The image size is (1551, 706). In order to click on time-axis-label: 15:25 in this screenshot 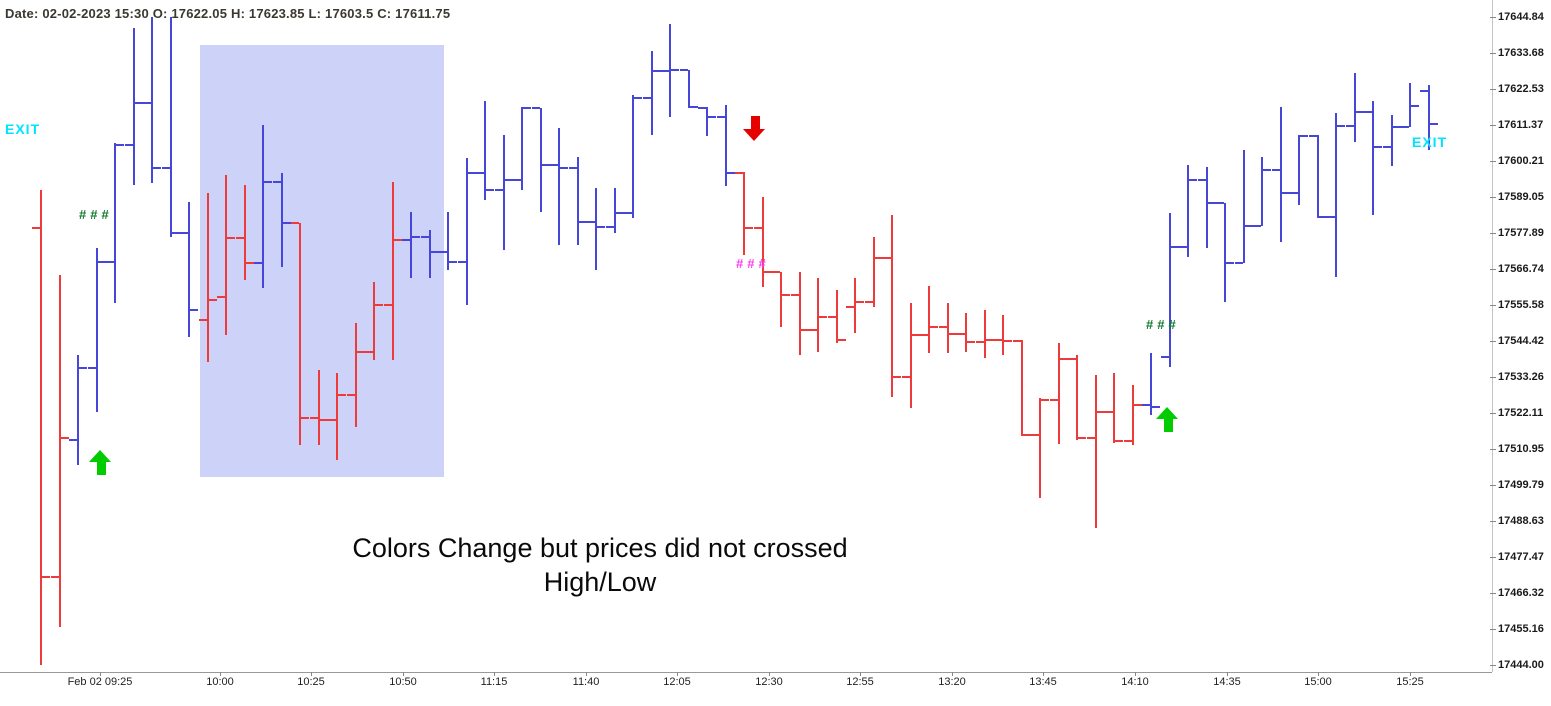, I will do `click(1410, 682)`.